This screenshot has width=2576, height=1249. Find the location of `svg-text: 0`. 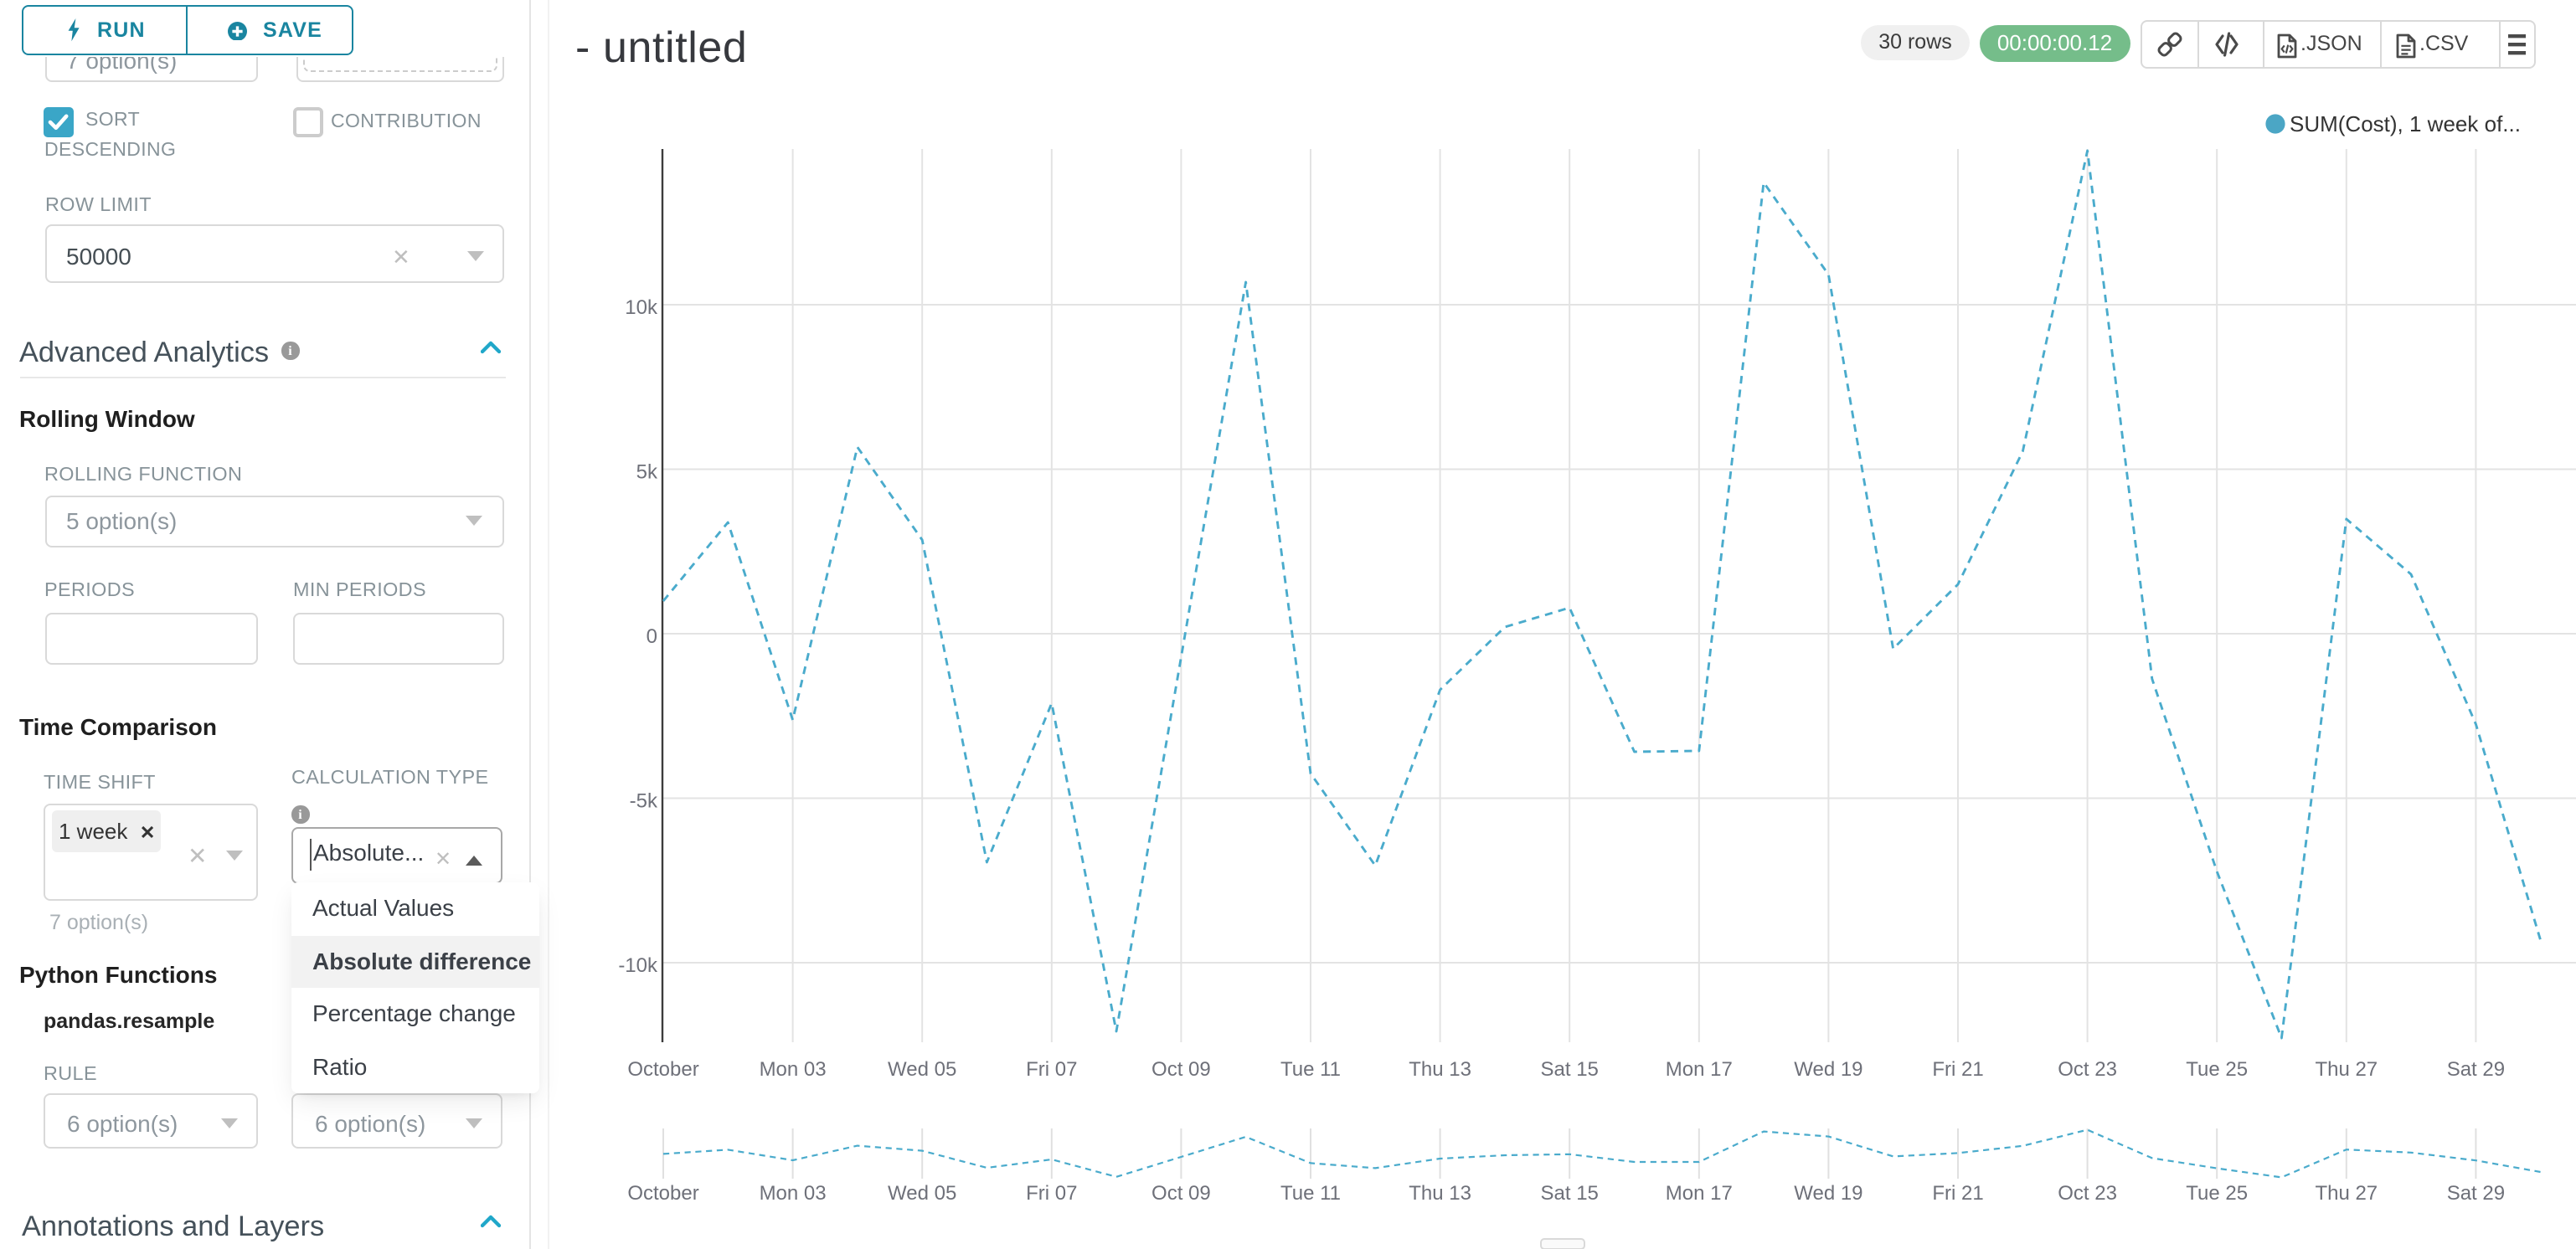

svg-text: 0 is located at coordinates (652, 636).